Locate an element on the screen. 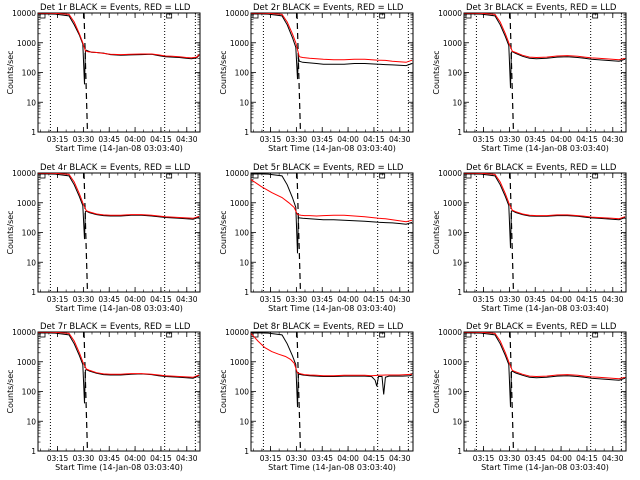  panel-title: Det 7r BLACK = Events, RED = LLD is located at coordinates (115, 327).